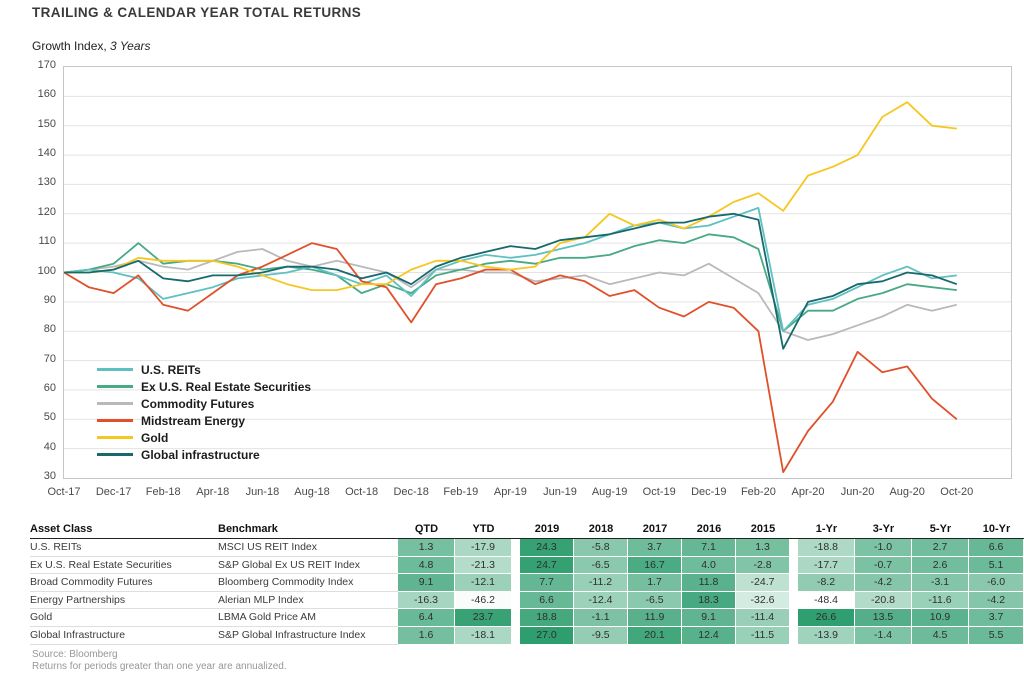 The height and width of the screenshot is (683, 1024). I want to click on asset-class-cell: Broad Commodity Futures, so click(124, 583).